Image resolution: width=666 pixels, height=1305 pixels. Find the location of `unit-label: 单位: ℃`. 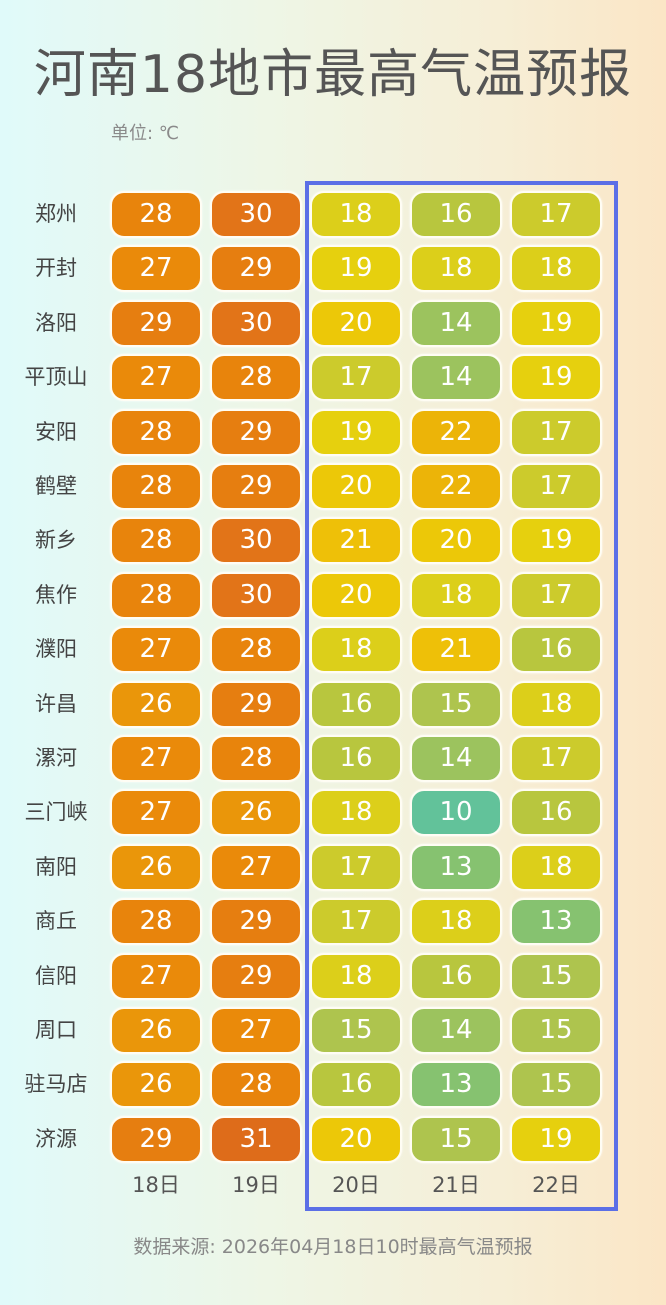

unit-label: 单位: ℃ is located at coordinates (145, 133).